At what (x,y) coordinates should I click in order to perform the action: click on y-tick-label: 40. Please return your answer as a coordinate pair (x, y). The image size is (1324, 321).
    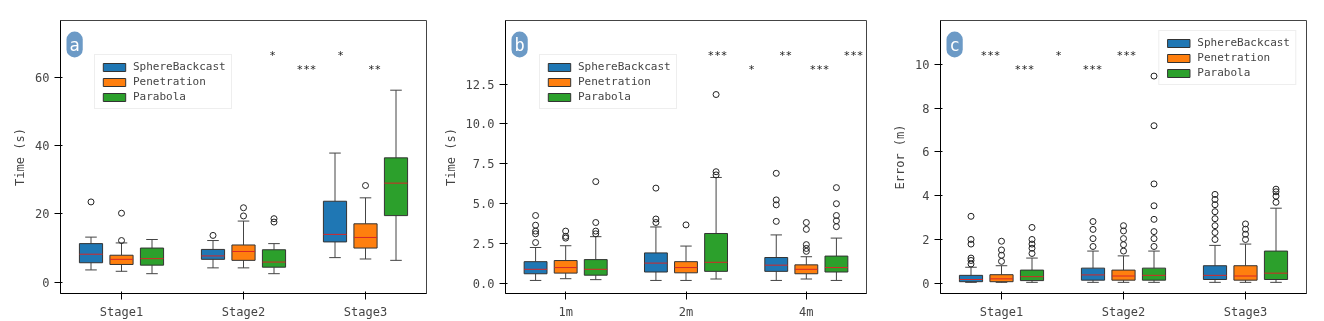
    Looking at the image, I should click on (42, 146).